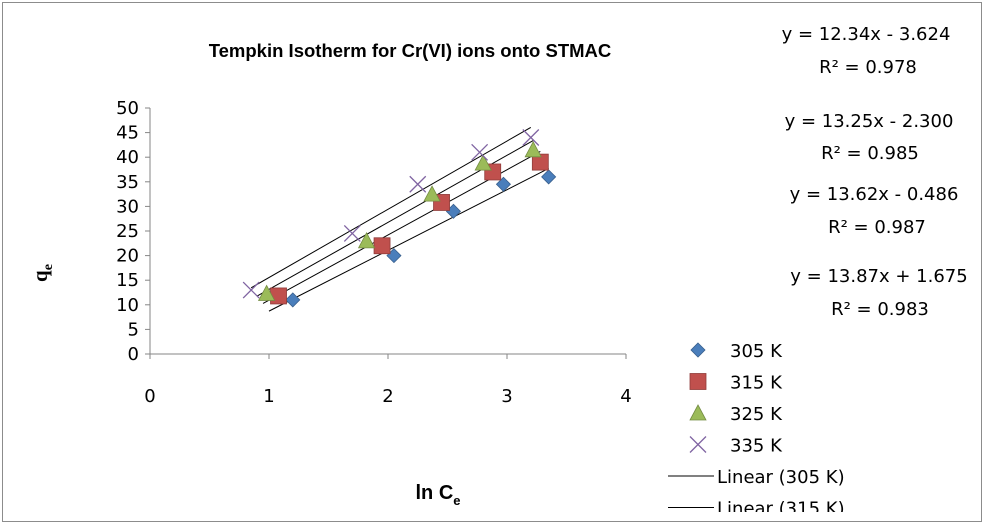 This screenshot has width=985, height=522. I want to click on legend-label-335k: 335 K, so click(756, 446).